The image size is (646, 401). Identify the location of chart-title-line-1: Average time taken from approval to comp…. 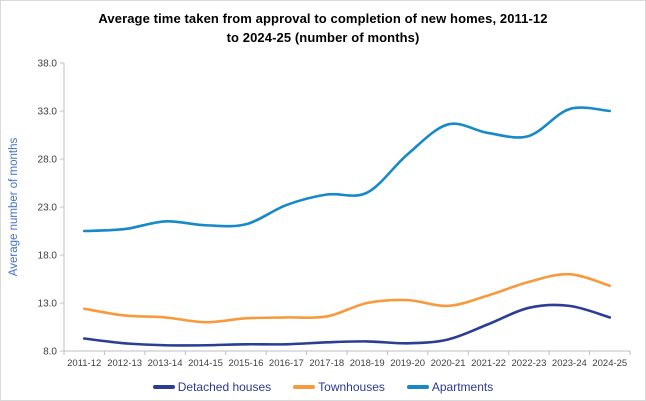
(323, 18).